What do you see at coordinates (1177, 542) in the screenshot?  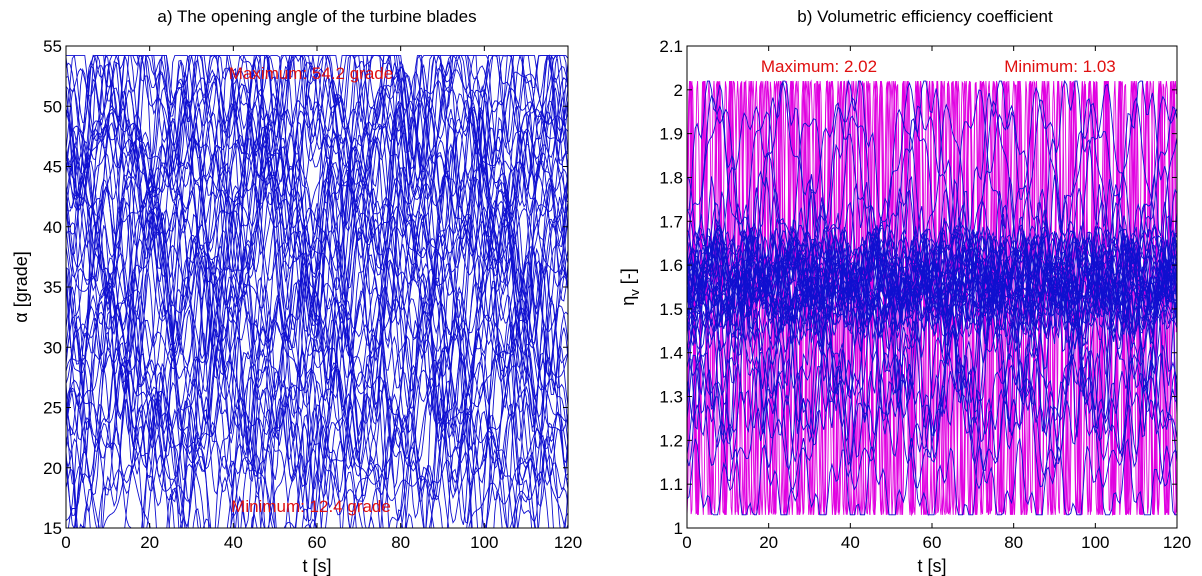 I see `panel-b-xtick-label: 120` at bounding box center [1177, 542].